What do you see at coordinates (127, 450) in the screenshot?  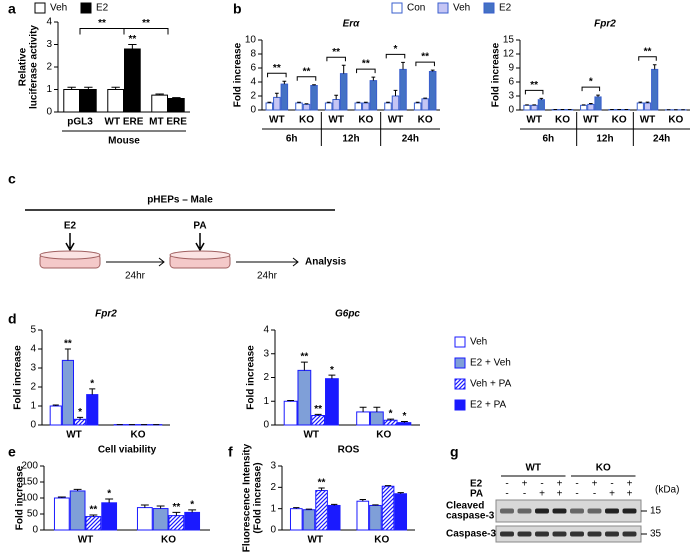 I see `chart-title: Cell viability` at bounding box center [127, 450].